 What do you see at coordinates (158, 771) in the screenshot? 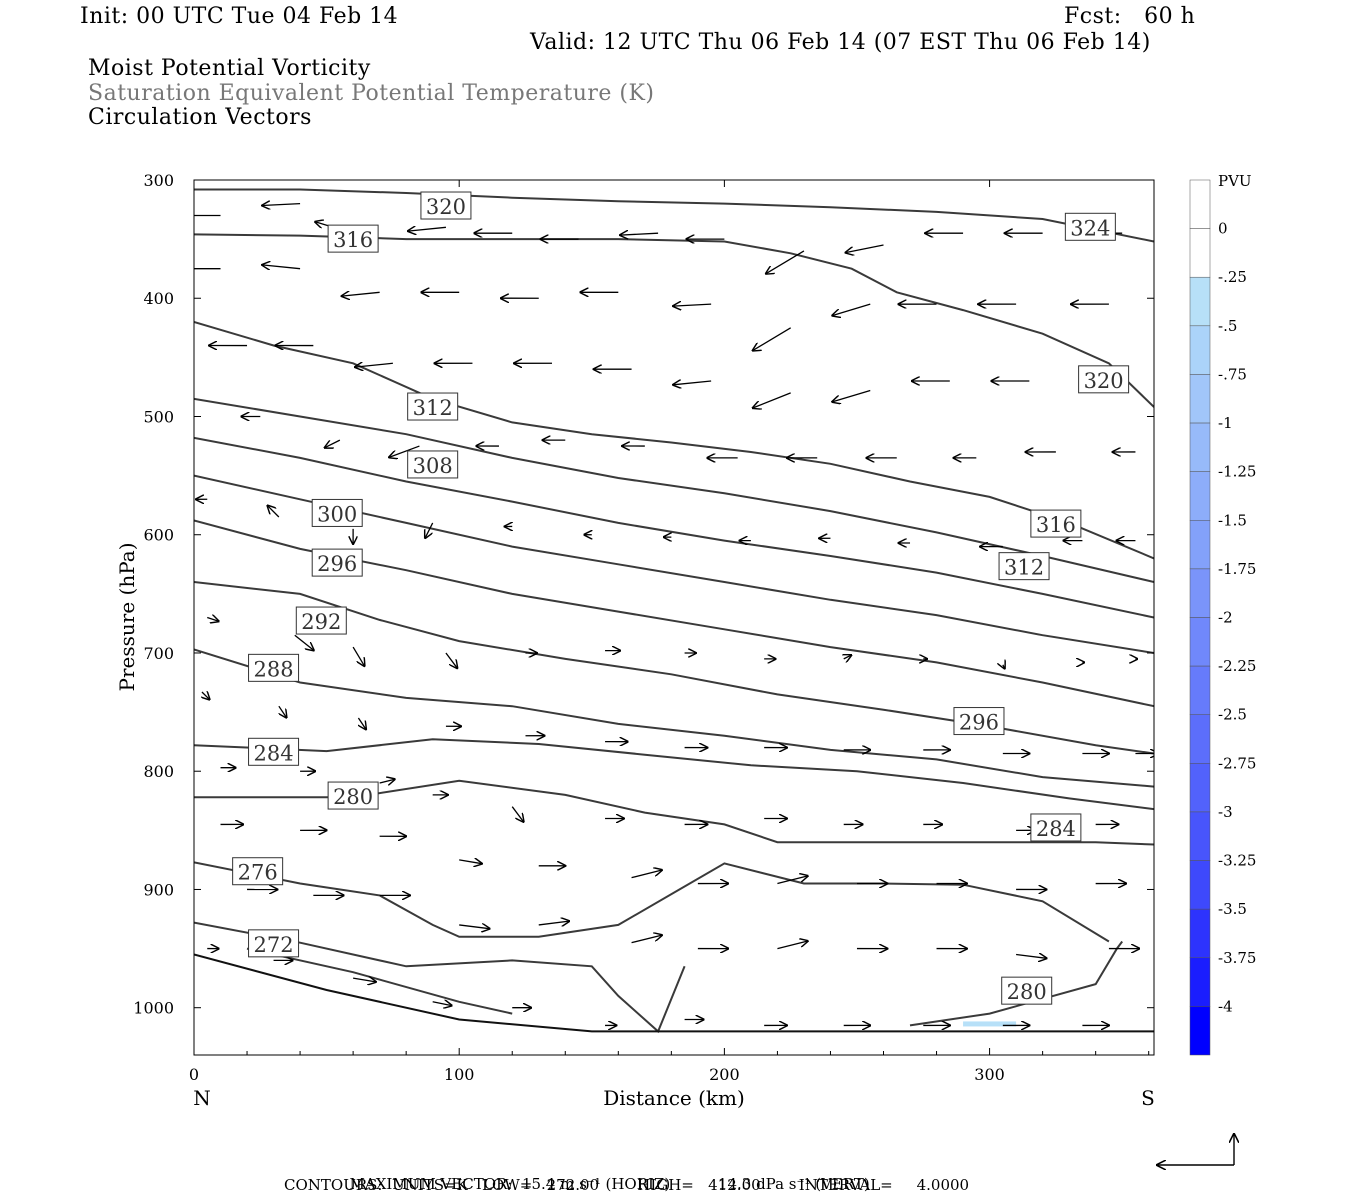
I see `y-tick-label: 800` at bounding box center [158, 771].